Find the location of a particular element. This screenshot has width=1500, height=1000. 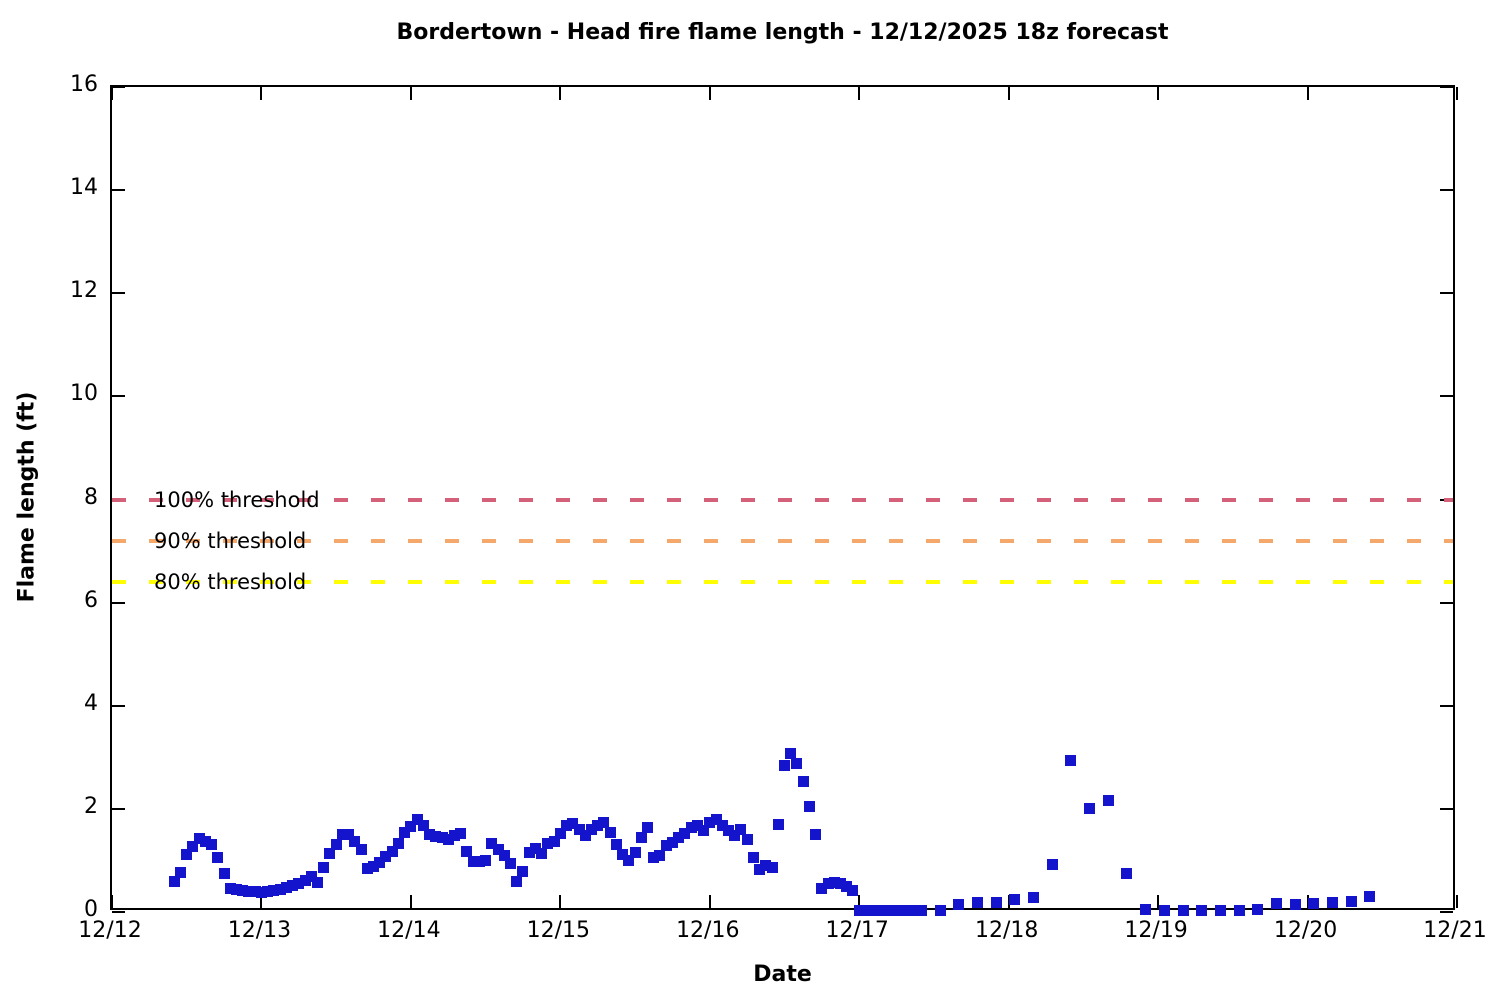

x-tick-label: 12/15 is located at coordinates (558, 930).